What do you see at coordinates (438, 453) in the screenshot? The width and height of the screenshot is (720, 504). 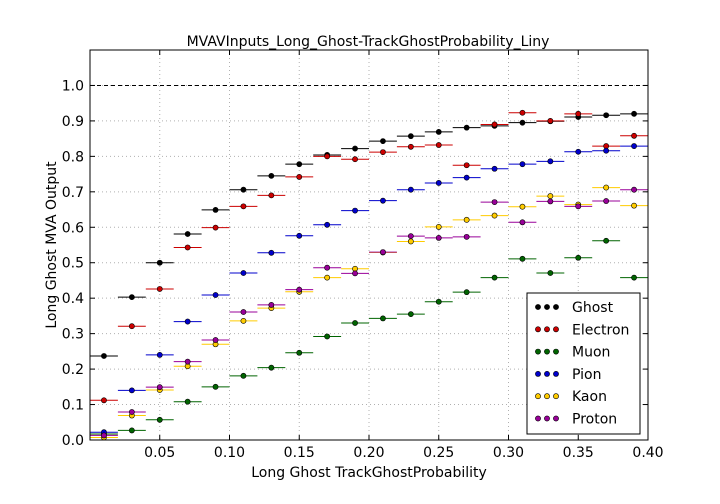 I see `x-tick-label: 0.25` at bounding box center [438, 453].